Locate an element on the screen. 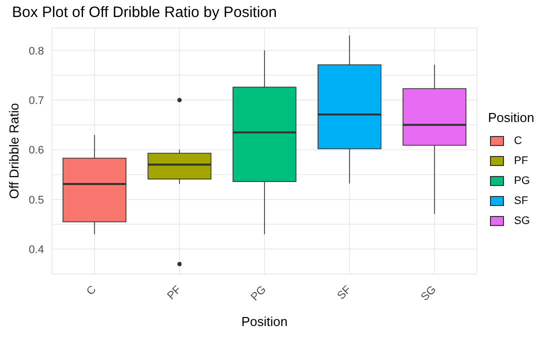 This screenshot has width=554, height=338. x-tick-label: SF is located at coordinates (344, 292).